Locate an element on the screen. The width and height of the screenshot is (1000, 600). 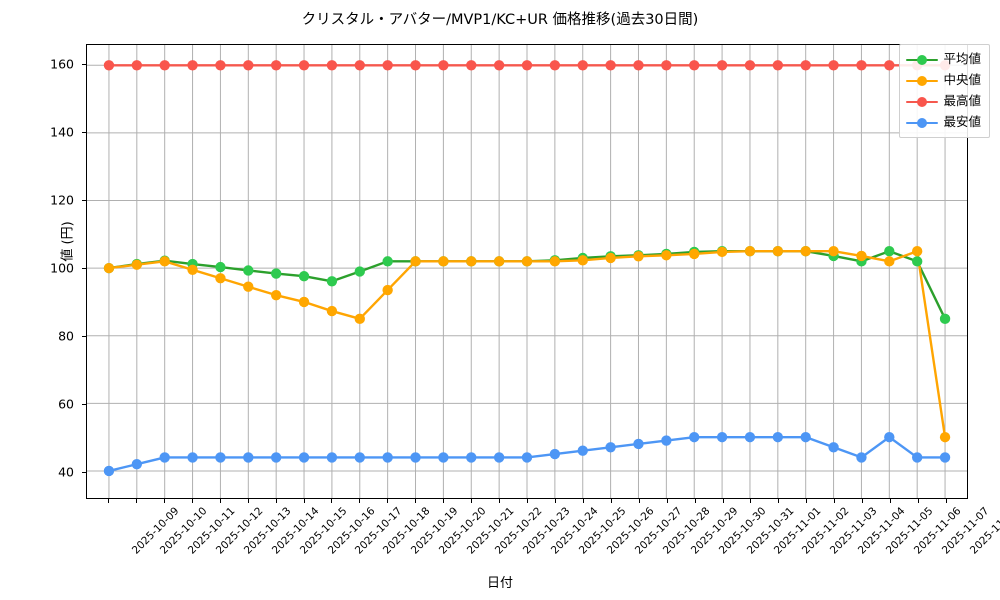
page-title: クリスタル・アバター/MVP1/KC+UR 価格推移(過去30日間) is located at coordinates (500, 20).